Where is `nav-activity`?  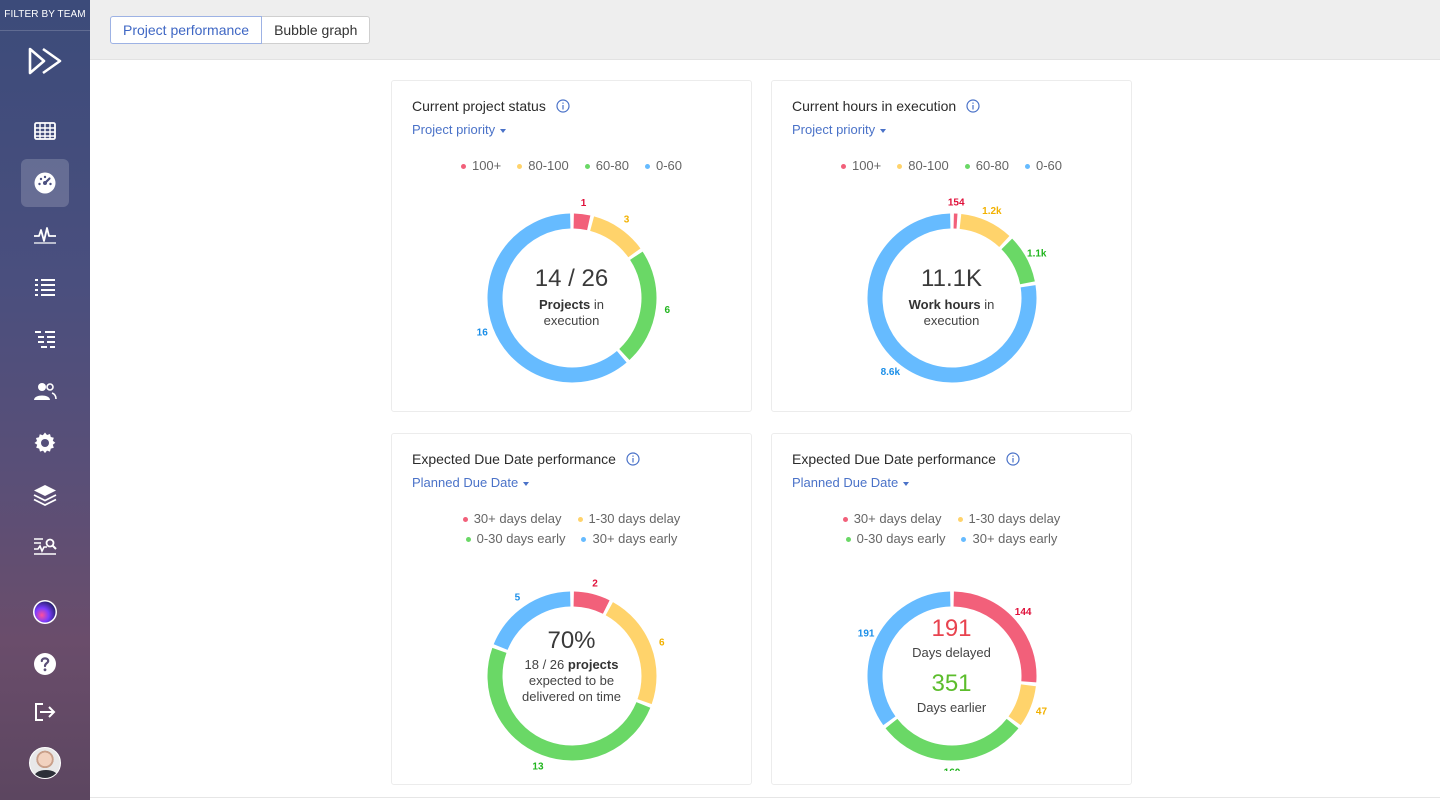 nav-activity is located at coordinates (45, 235).